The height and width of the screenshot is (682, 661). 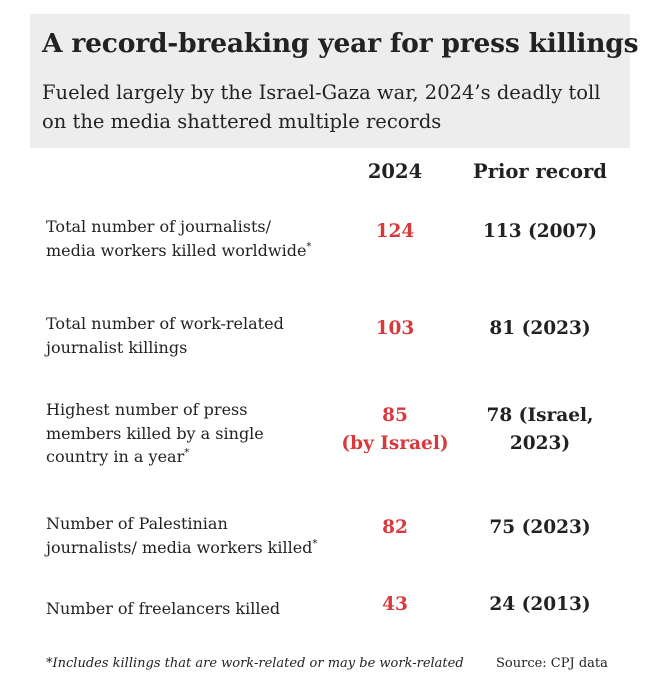 I want to click on value-2024: 82, so click(x=395, y=527).